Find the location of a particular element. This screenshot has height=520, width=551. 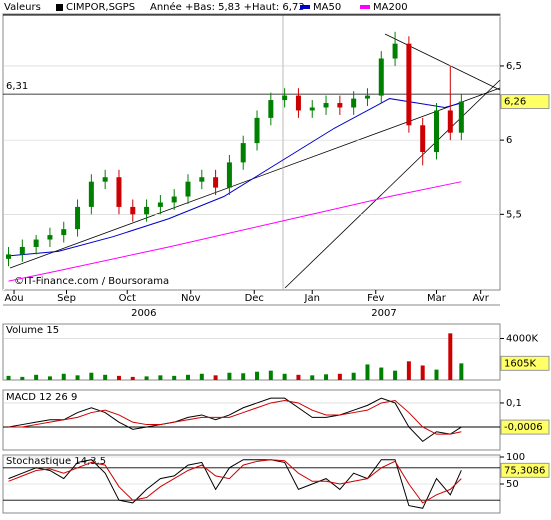

panel-title: Volume 15 is located at coordinates (32, 330).